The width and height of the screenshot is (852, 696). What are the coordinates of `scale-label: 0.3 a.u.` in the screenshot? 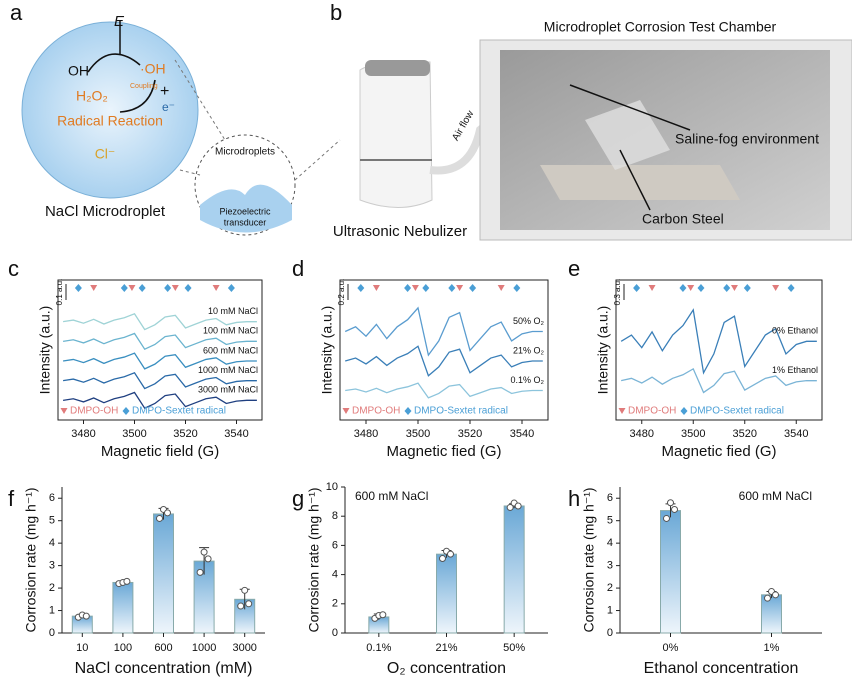 It's located at (617, 292).